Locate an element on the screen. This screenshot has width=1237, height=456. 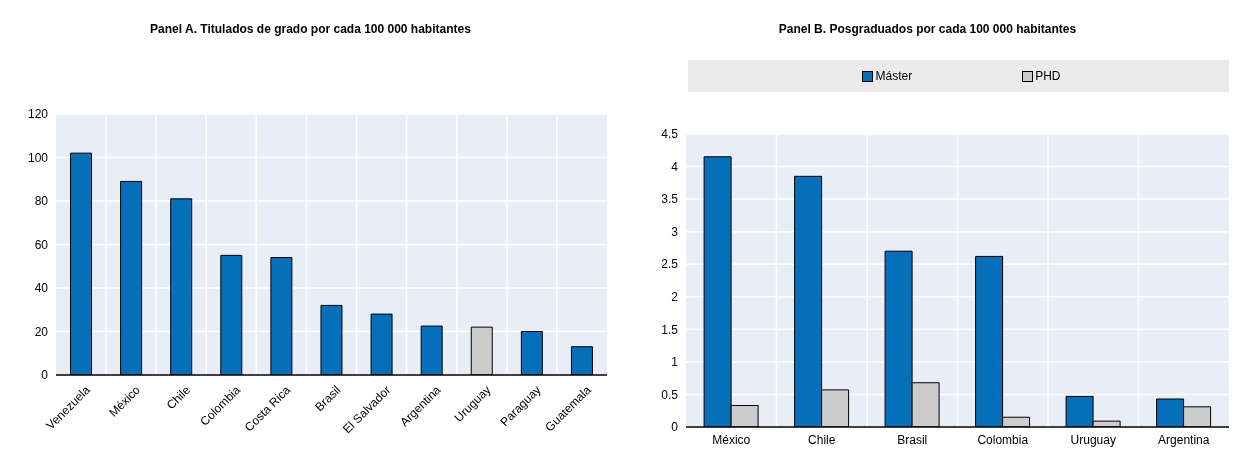
legend-label: Máster is located at coordinates (894, 76).